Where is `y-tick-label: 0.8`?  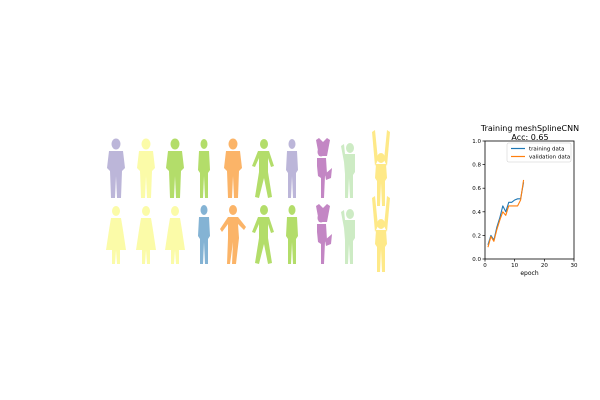
y-tick-label: 0.8 is located at coordinates (476, 166).